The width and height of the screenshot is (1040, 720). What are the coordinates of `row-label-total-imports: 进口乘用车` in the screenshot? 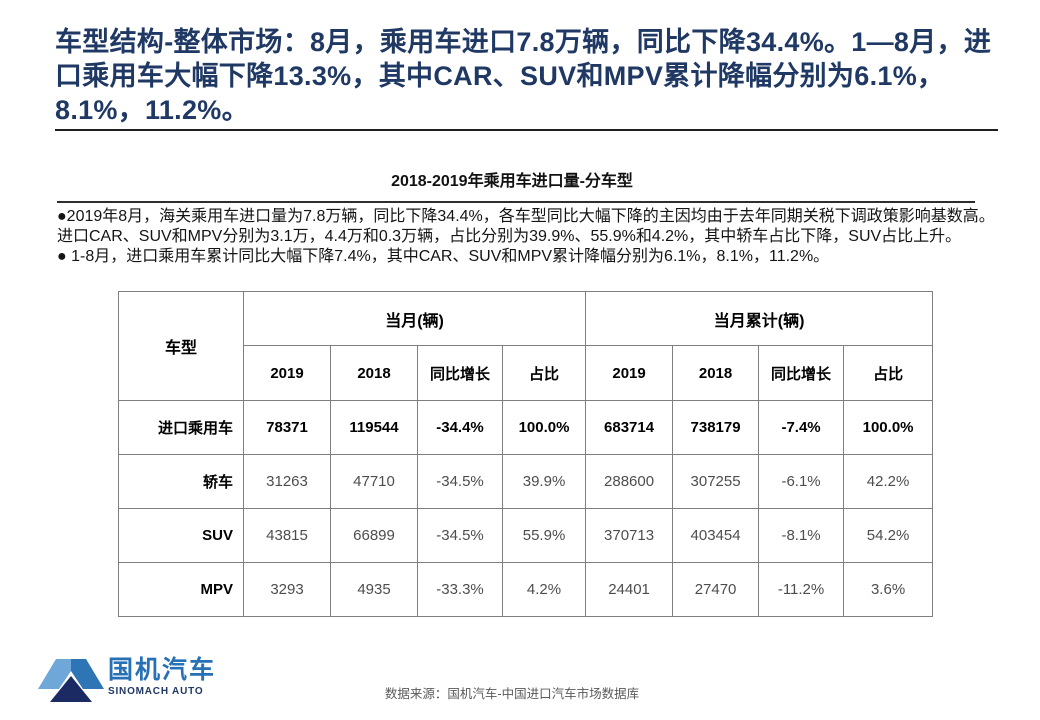 It's located at (181, 427).